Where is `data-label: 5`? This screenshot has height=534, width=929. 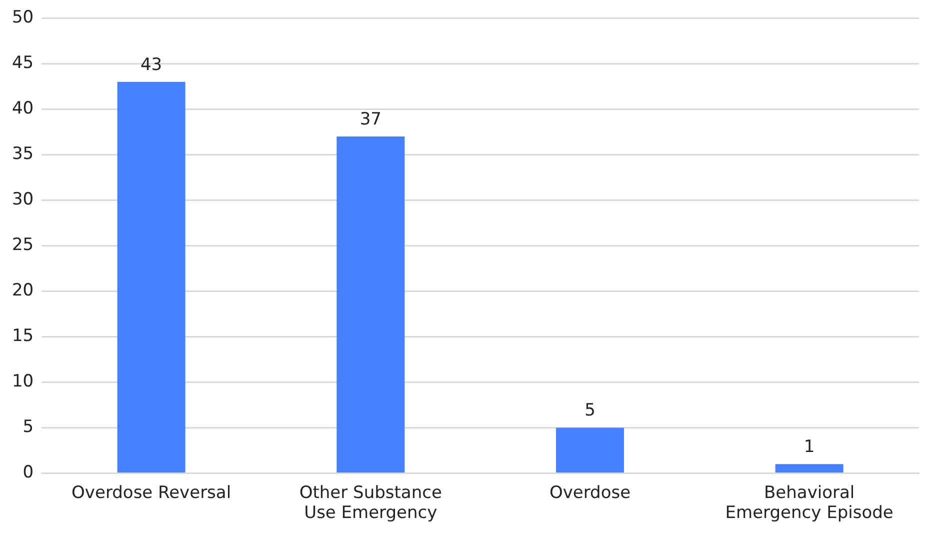 data-label: 5 is located at coordinates (590, 410).